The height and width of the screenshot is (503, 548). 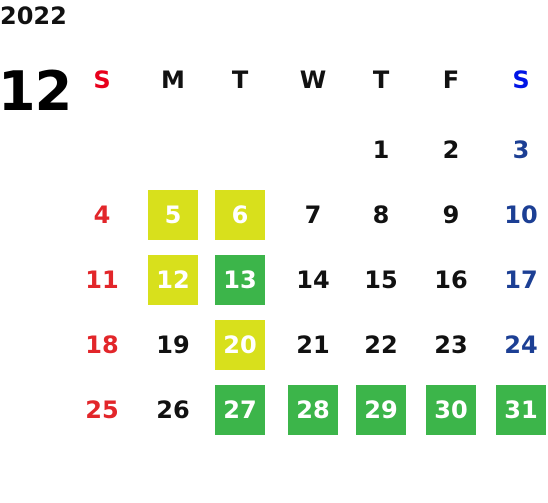 What do you see at coordinates (173, 80) in the screenshot?
I see `weekday-header-mon: M` at bounding box center [173, 80].